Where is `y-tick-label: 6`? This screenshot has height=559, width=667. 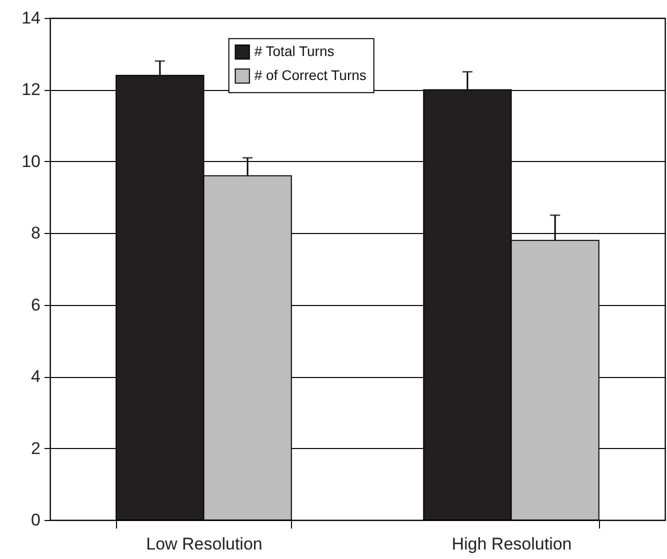
y-tick-label: 6 is located at coordinates (35, 304).